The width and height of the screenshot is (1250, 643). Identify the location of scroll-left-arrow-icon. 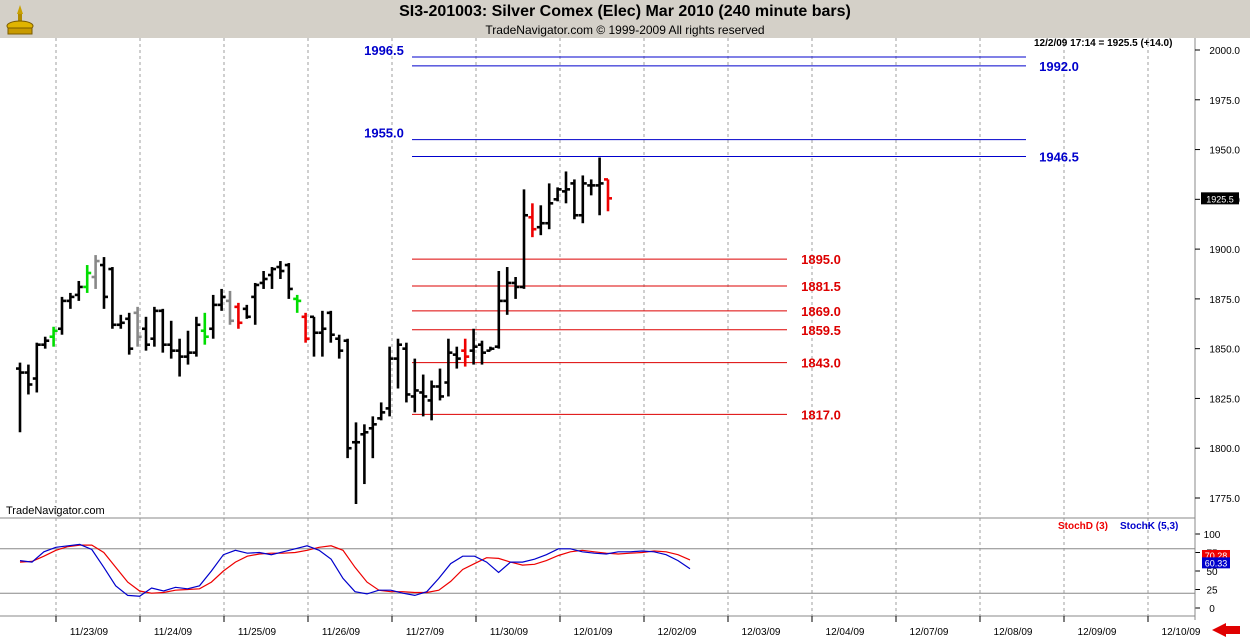
(1219, 630).